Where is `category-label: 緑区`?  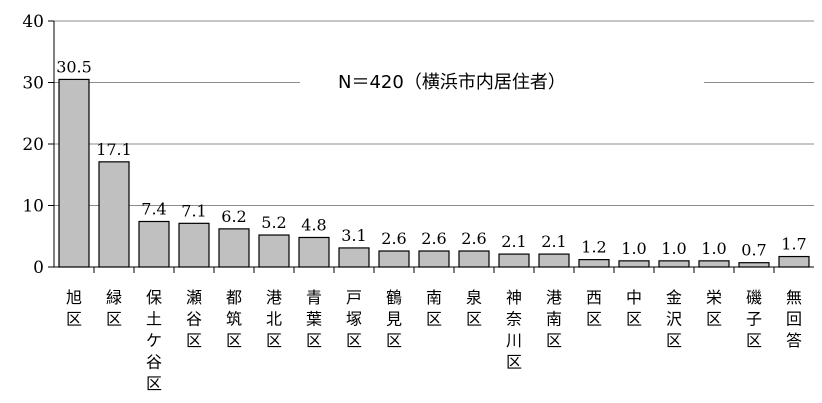 category-label: 緑区 is located at coordinates (114, 308).